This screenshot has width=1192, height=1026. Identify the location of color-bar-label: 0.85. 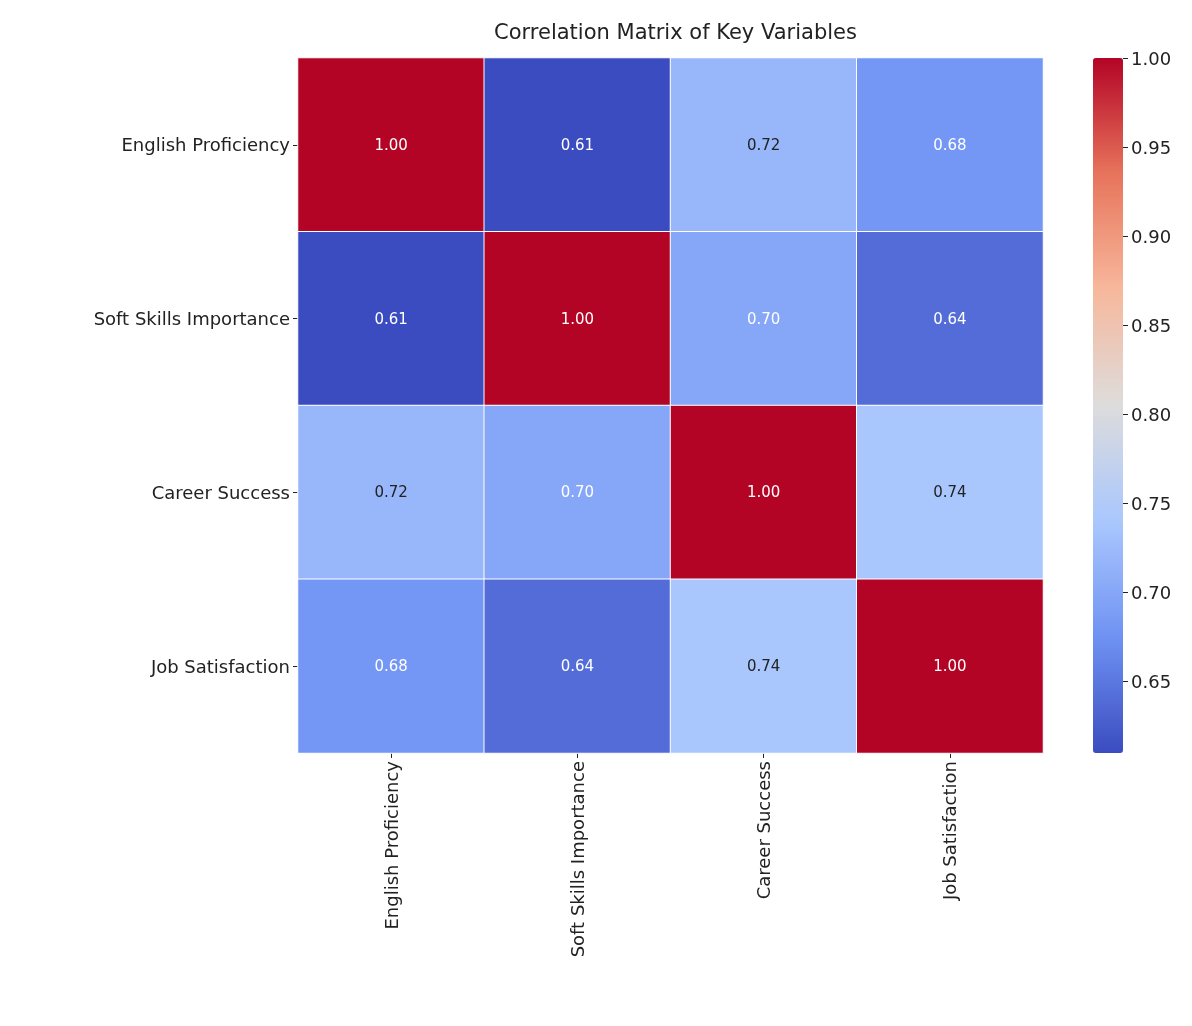
(1151, 325).